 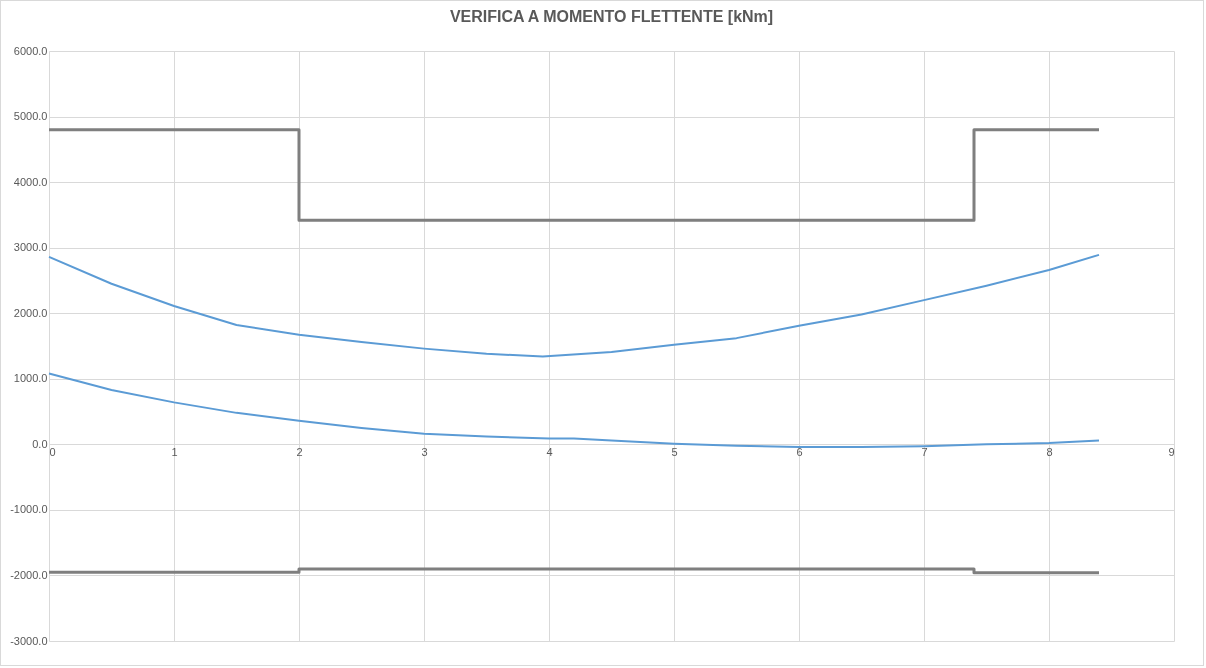 I want to click on x-tick-label: 0, so click(x=52, y=451).